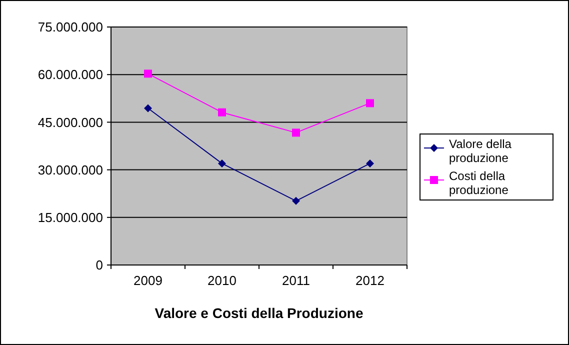 This screenshot has height=345, width=569. Describe the element at coordinates (222, 280) in the screenshot. I see `x-tick-label: 2010` at that location.